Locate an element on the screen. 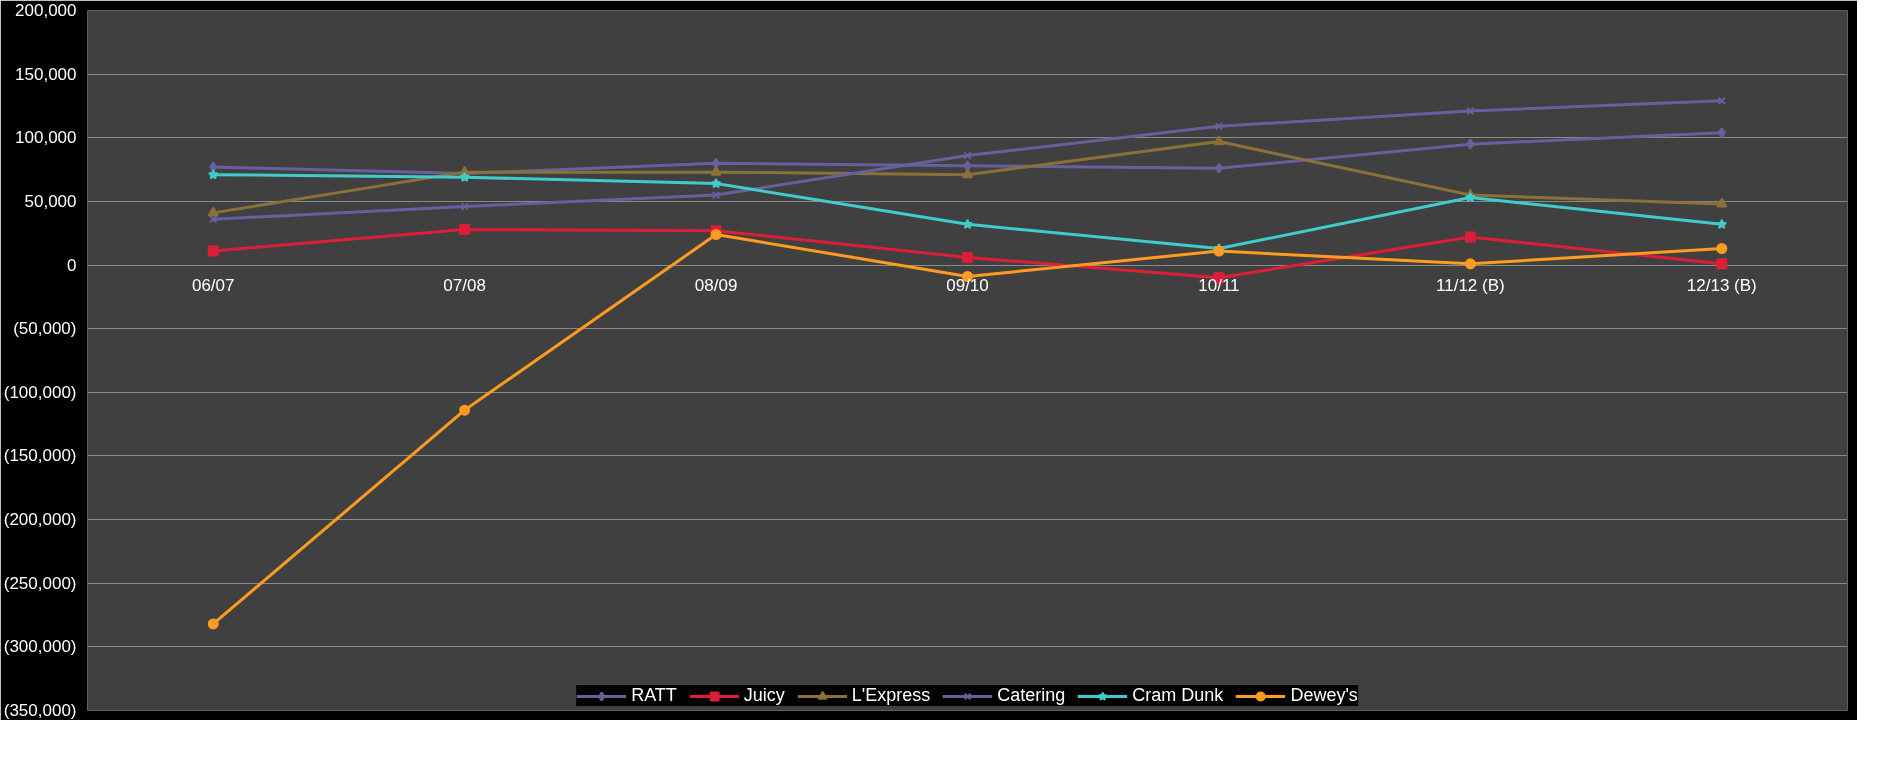 The height and width of the screenshot is (759, 1877). x-tick-label: 06/07 is located at coordinates (213, 286).